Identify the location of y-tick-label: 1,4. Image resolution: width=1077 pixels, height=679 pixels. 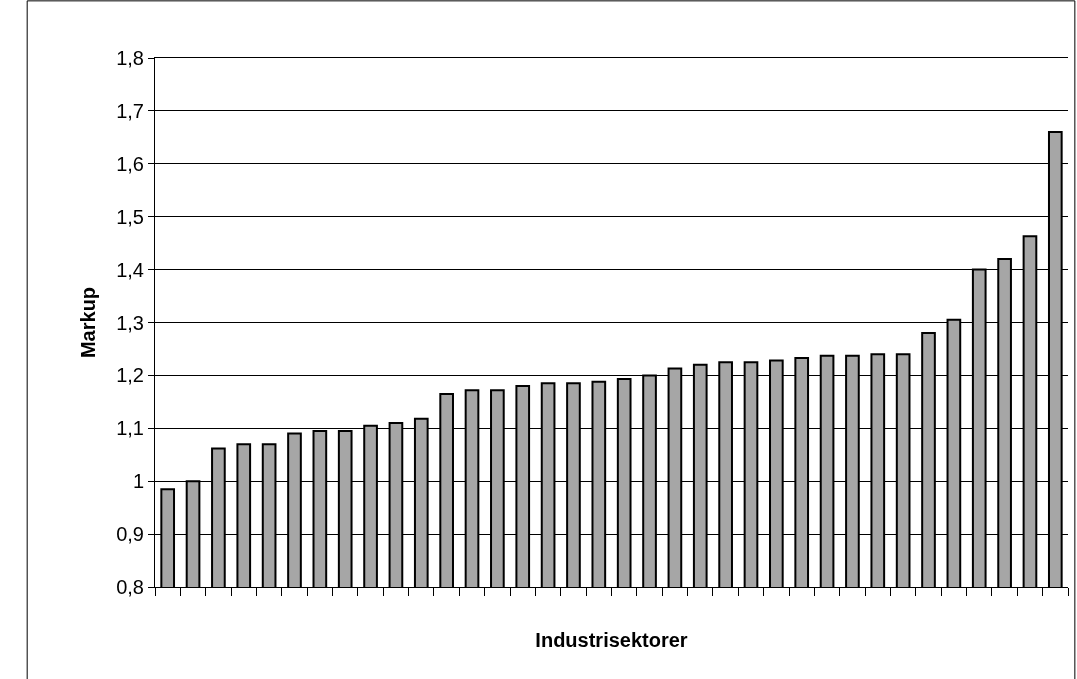
(130, 269).